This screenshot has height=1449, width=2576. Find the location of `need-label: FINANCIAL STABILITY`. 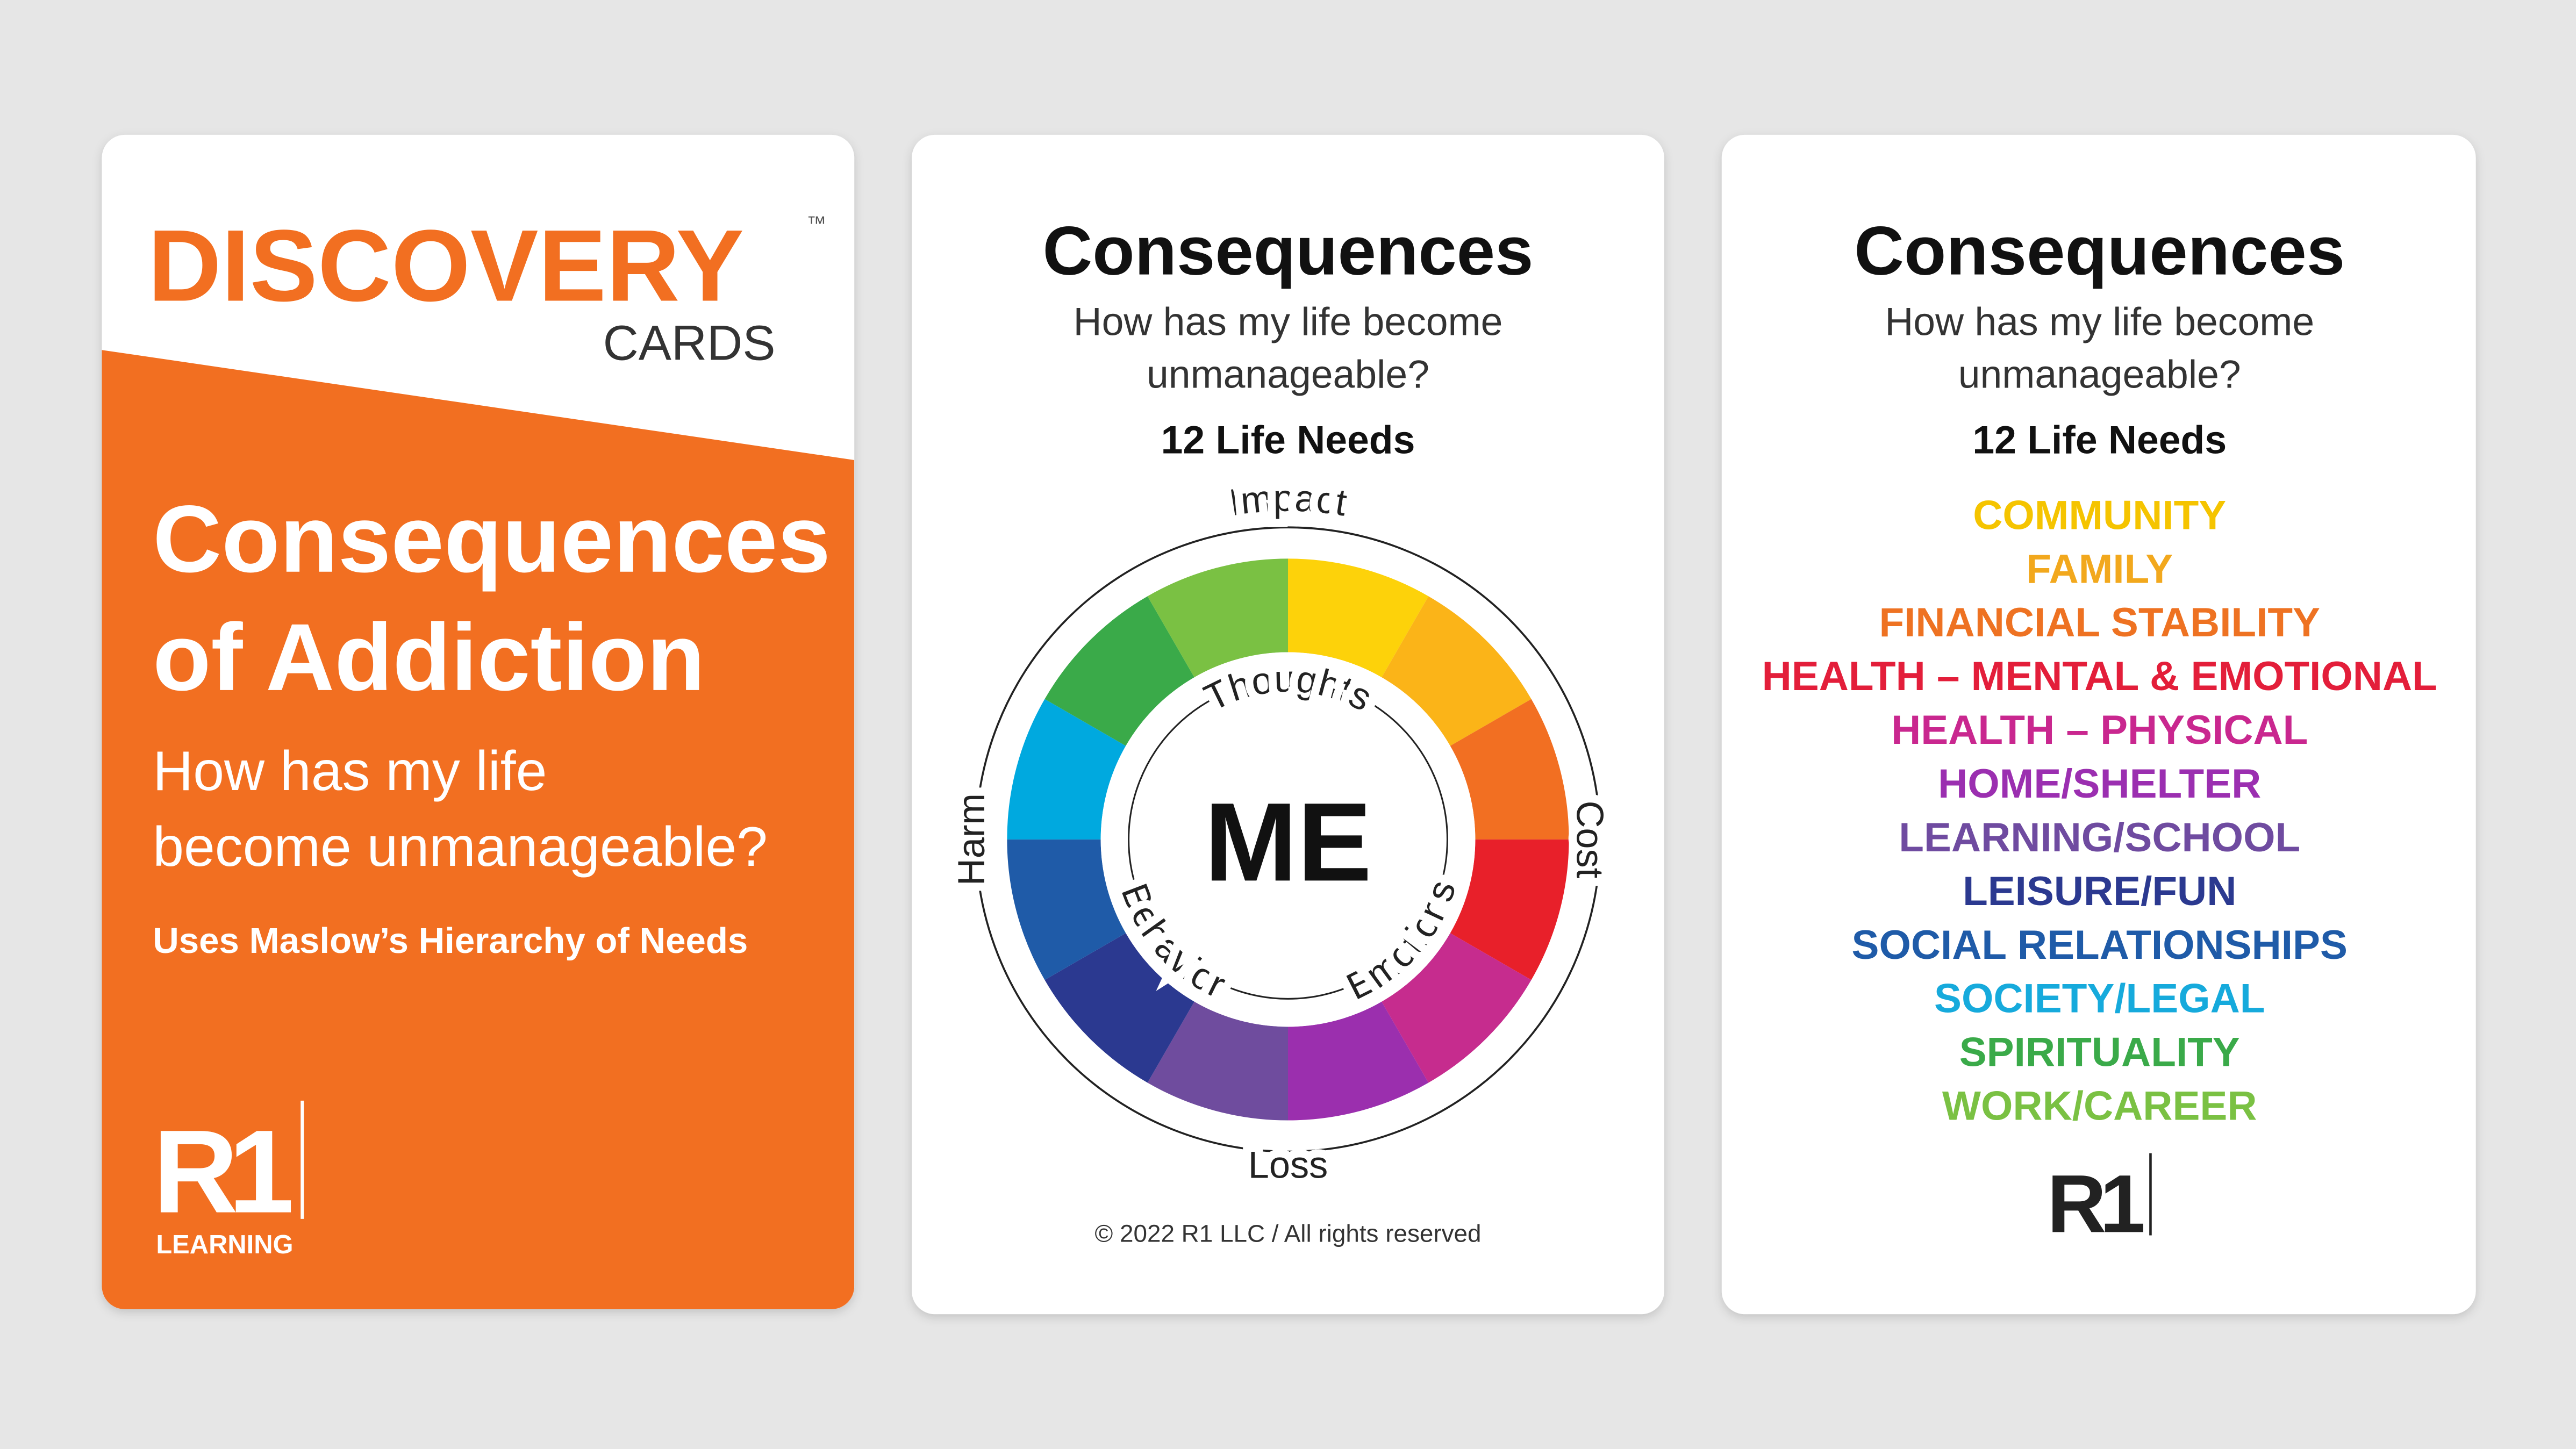

need-label: FINANCIAL STABILITY is located at coordinates (2099, 623).